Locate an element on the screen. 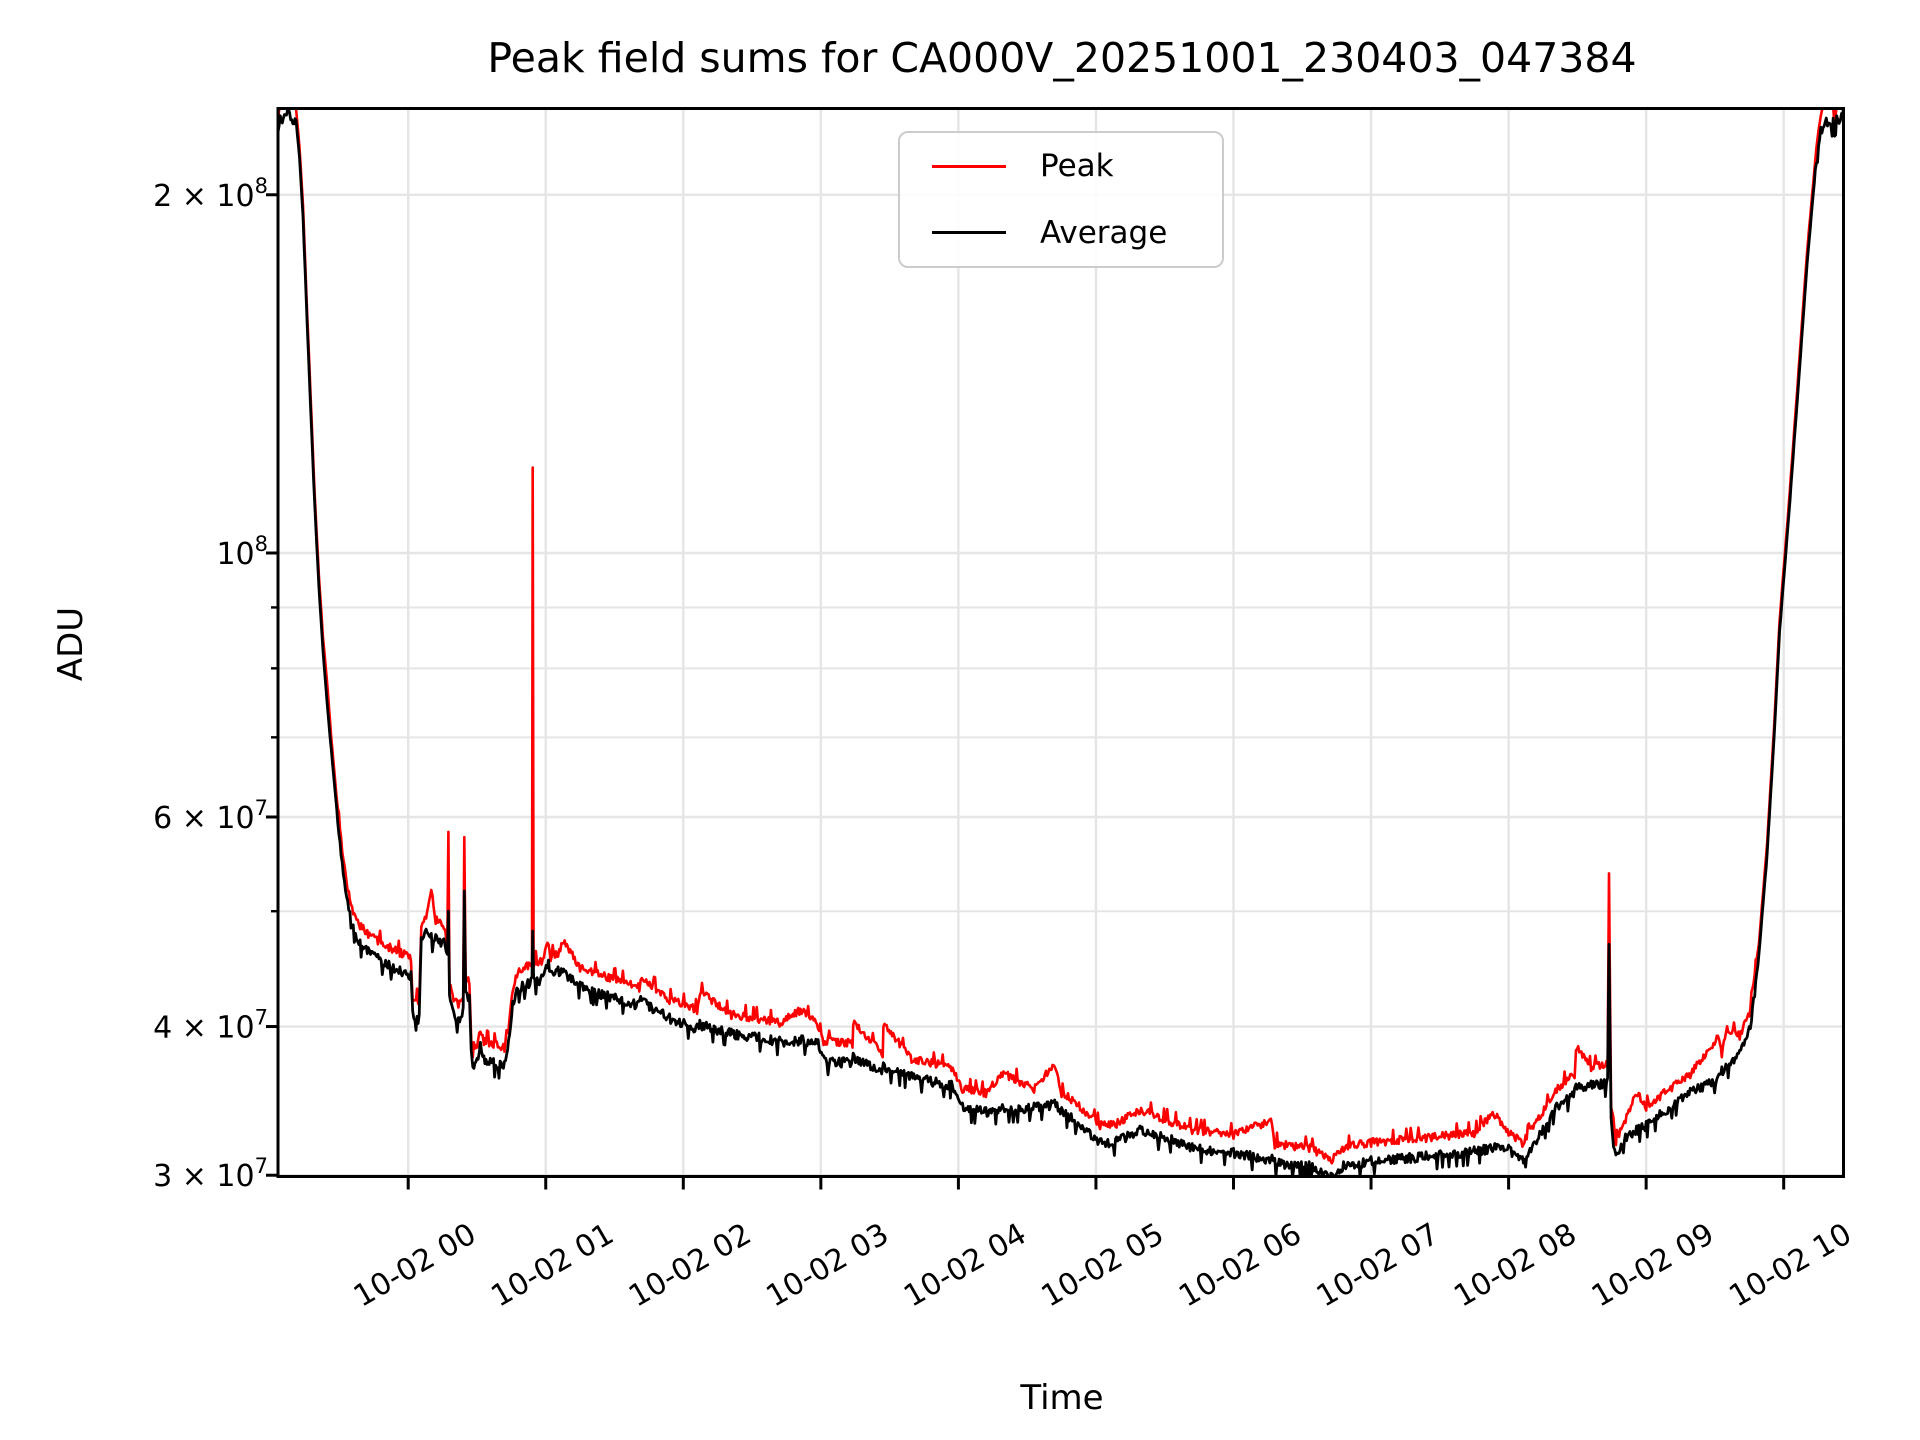 This screenshot has width=1920, height=1440. y-tick-label: 4 × 107 is located at coordinates (210, 1026).